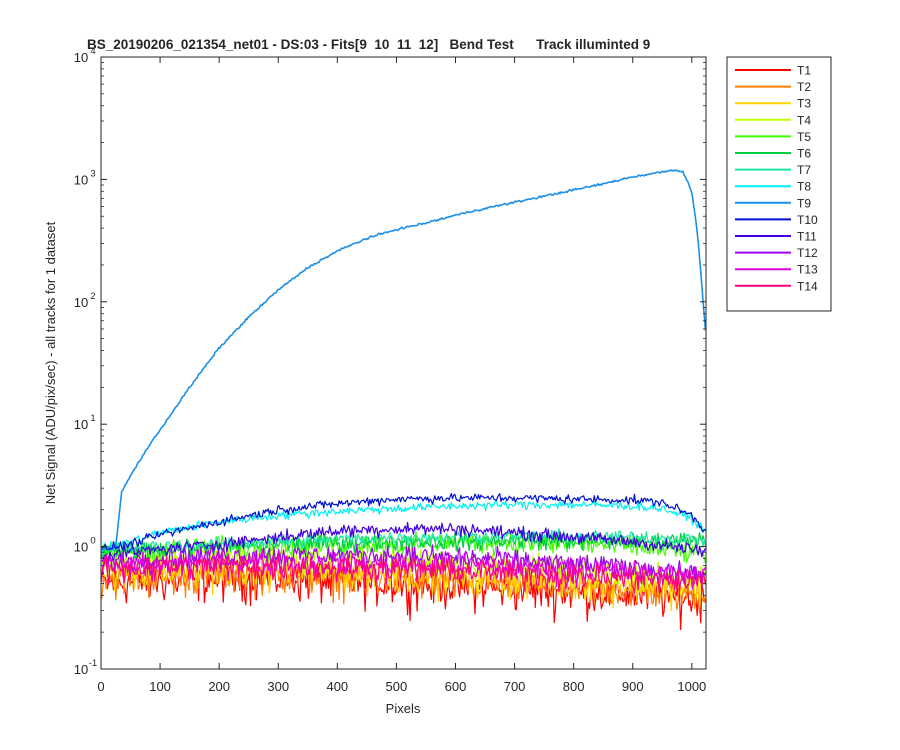 Image resolution: width=900 pixels, height=750 pixels. What do you see at coordinates (403, 574) in the screenshot?
I see `series-line-t14` at bounding box center [403, 574].